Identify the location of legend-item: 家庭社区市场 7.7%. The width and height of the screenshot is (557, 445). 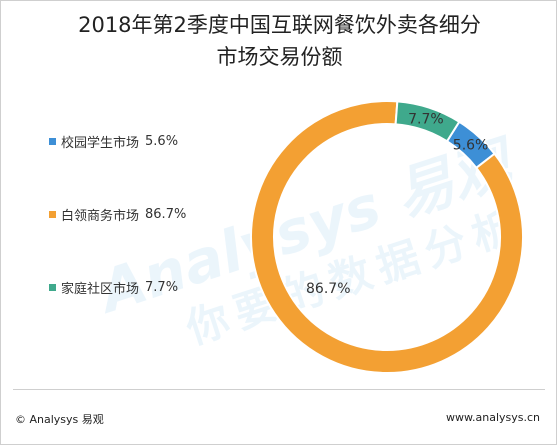
(113, 287).